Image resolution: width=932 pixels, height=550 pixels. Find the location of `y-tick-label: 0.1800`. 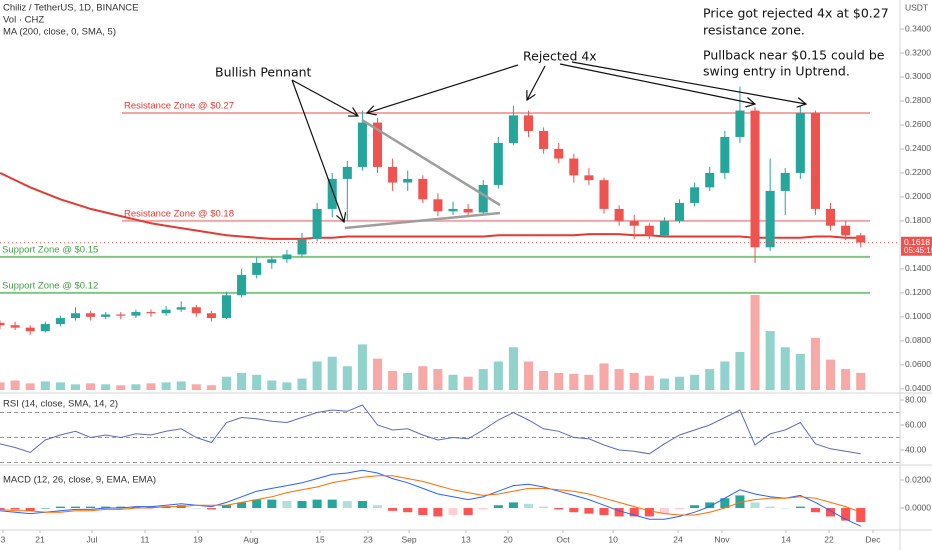

y-tick-label: 0.1800 is located at coordinates (918, 220).